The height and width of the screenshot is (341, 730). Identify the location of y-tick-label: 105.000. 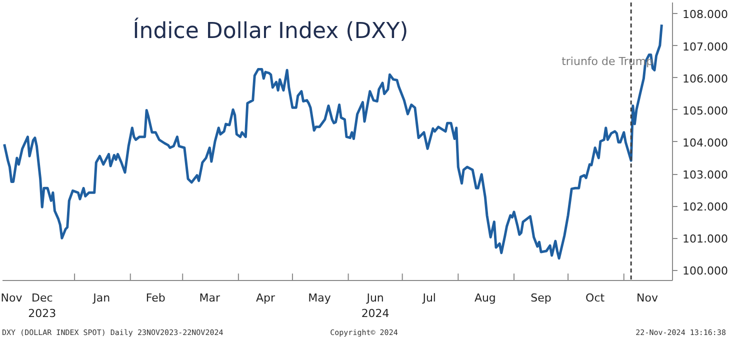
(705, 111).